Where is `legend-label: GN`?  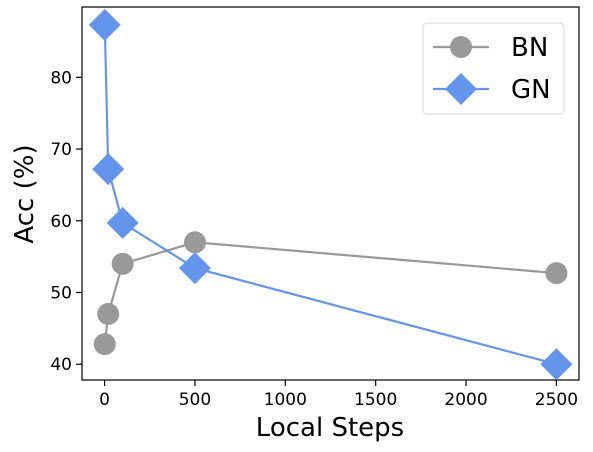 legend-label: GN is located at coordinates (531, 90).